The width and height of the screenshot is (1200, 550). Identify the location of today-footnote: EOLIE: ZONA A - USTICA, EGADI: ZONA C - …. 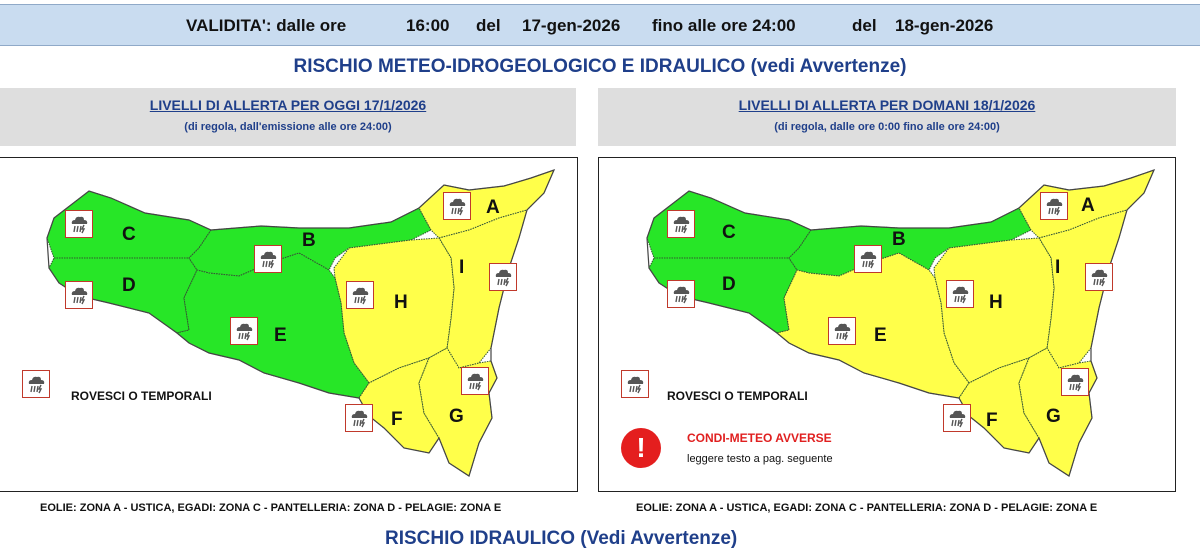
(271, 508).